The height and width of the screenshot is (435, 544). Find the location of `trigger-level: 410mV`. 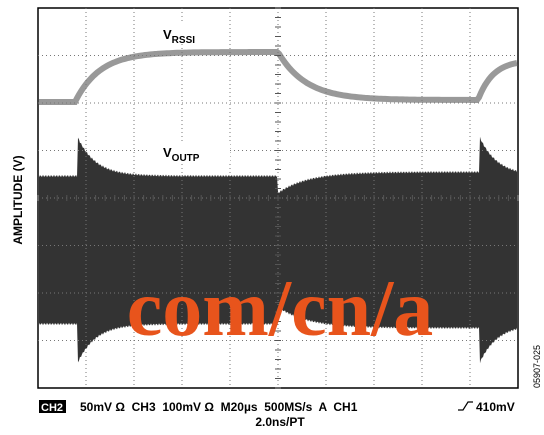

trigger-level: 410mV is located at coordinates (495, 407).